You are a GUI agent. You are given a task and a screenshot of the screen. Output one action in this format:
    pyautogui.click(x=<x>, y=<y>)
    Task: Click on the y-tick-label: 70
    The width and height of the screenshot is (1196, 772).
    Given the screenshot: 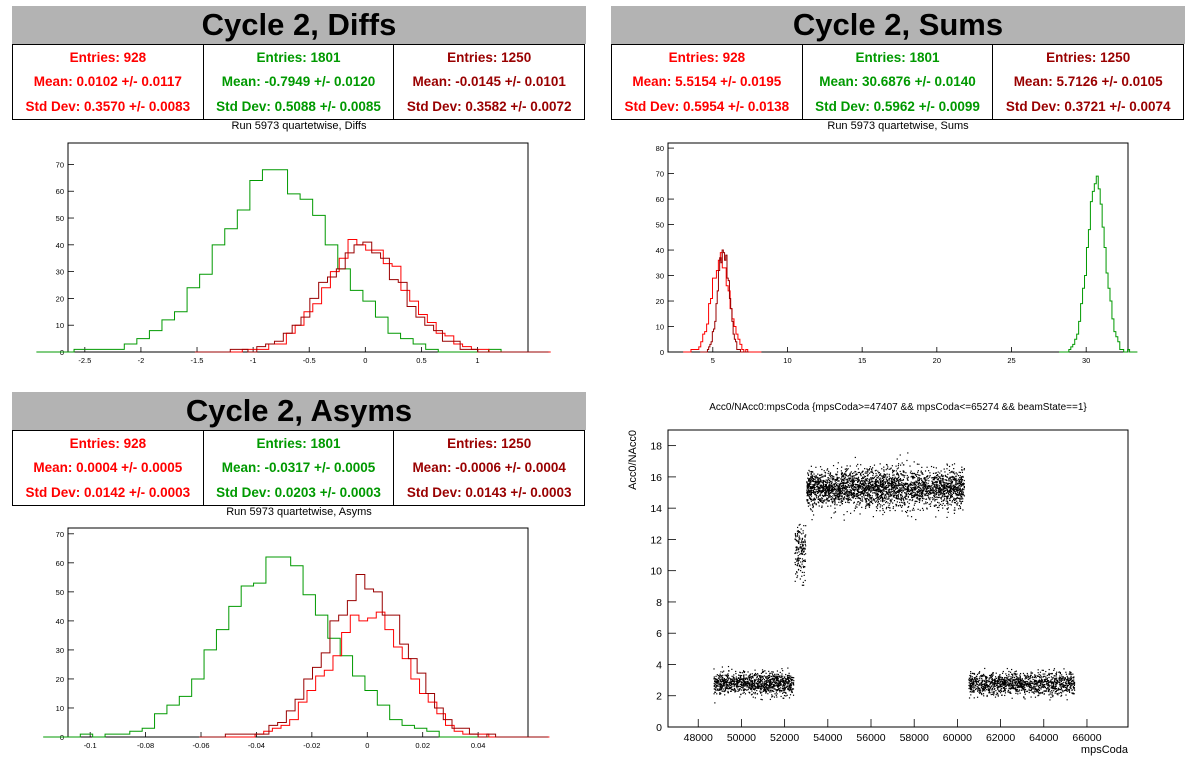 What is the action you would take?
    pyautogui.click(x=60, y=164)
    